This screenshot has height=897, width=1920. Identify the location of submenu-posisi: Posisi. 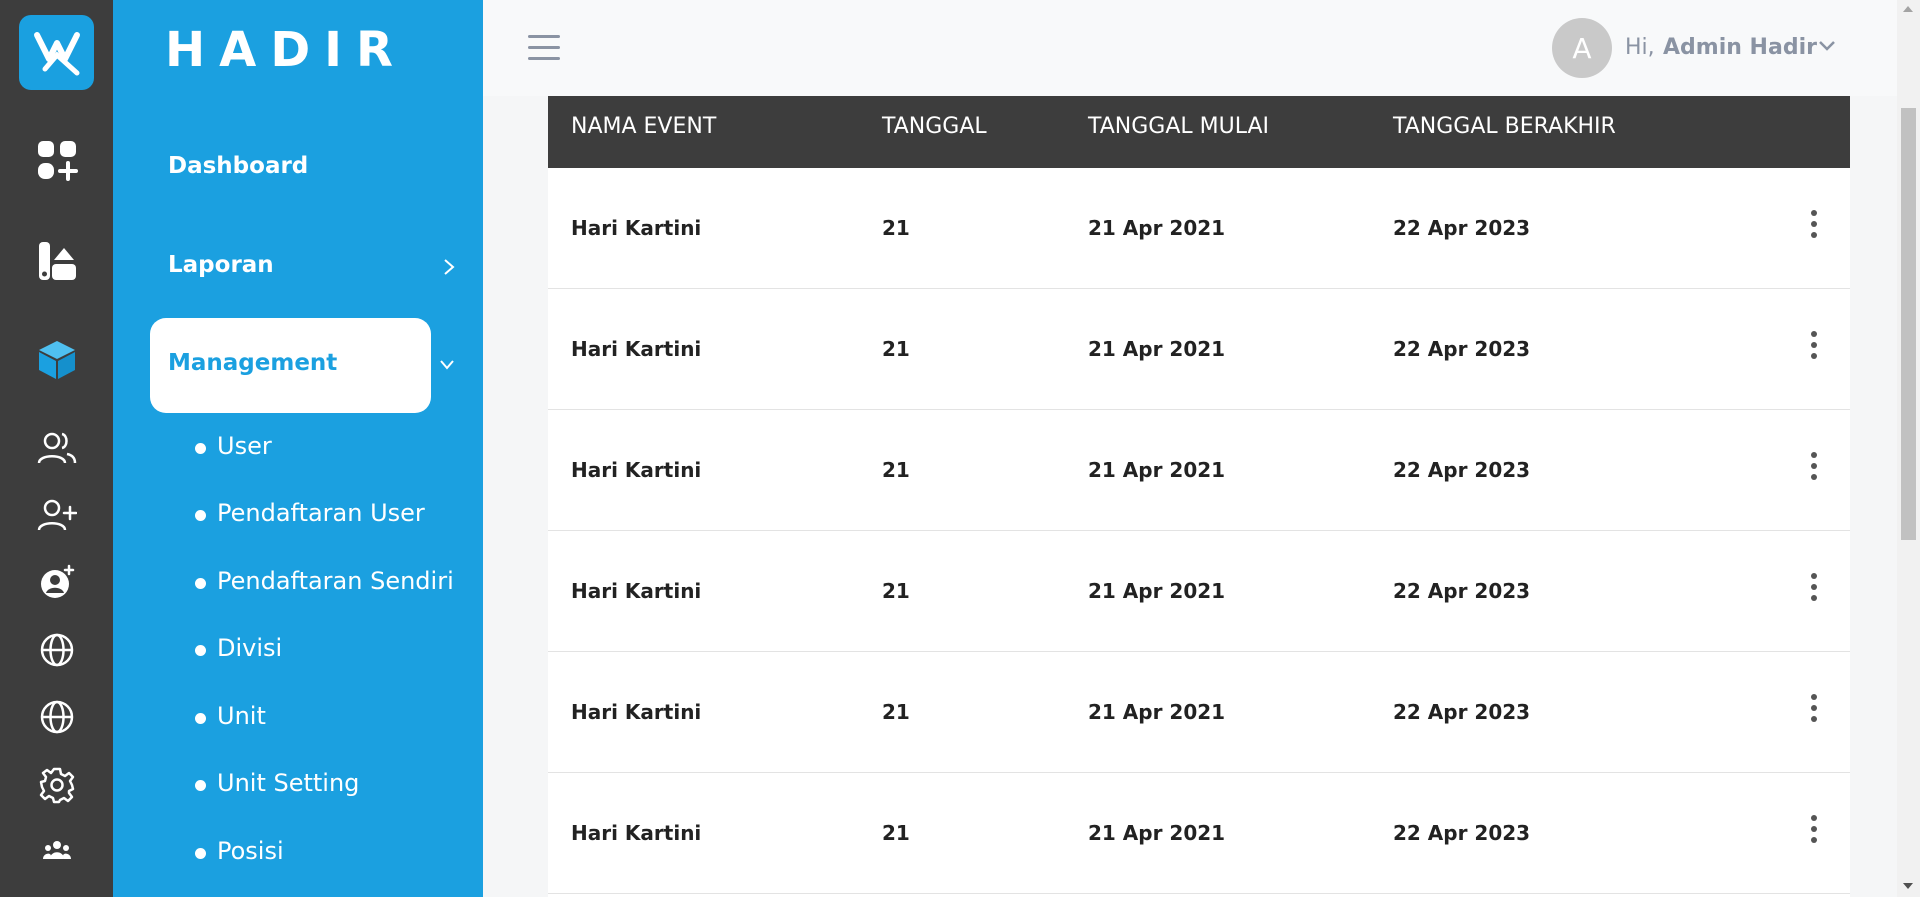
(250, 851).